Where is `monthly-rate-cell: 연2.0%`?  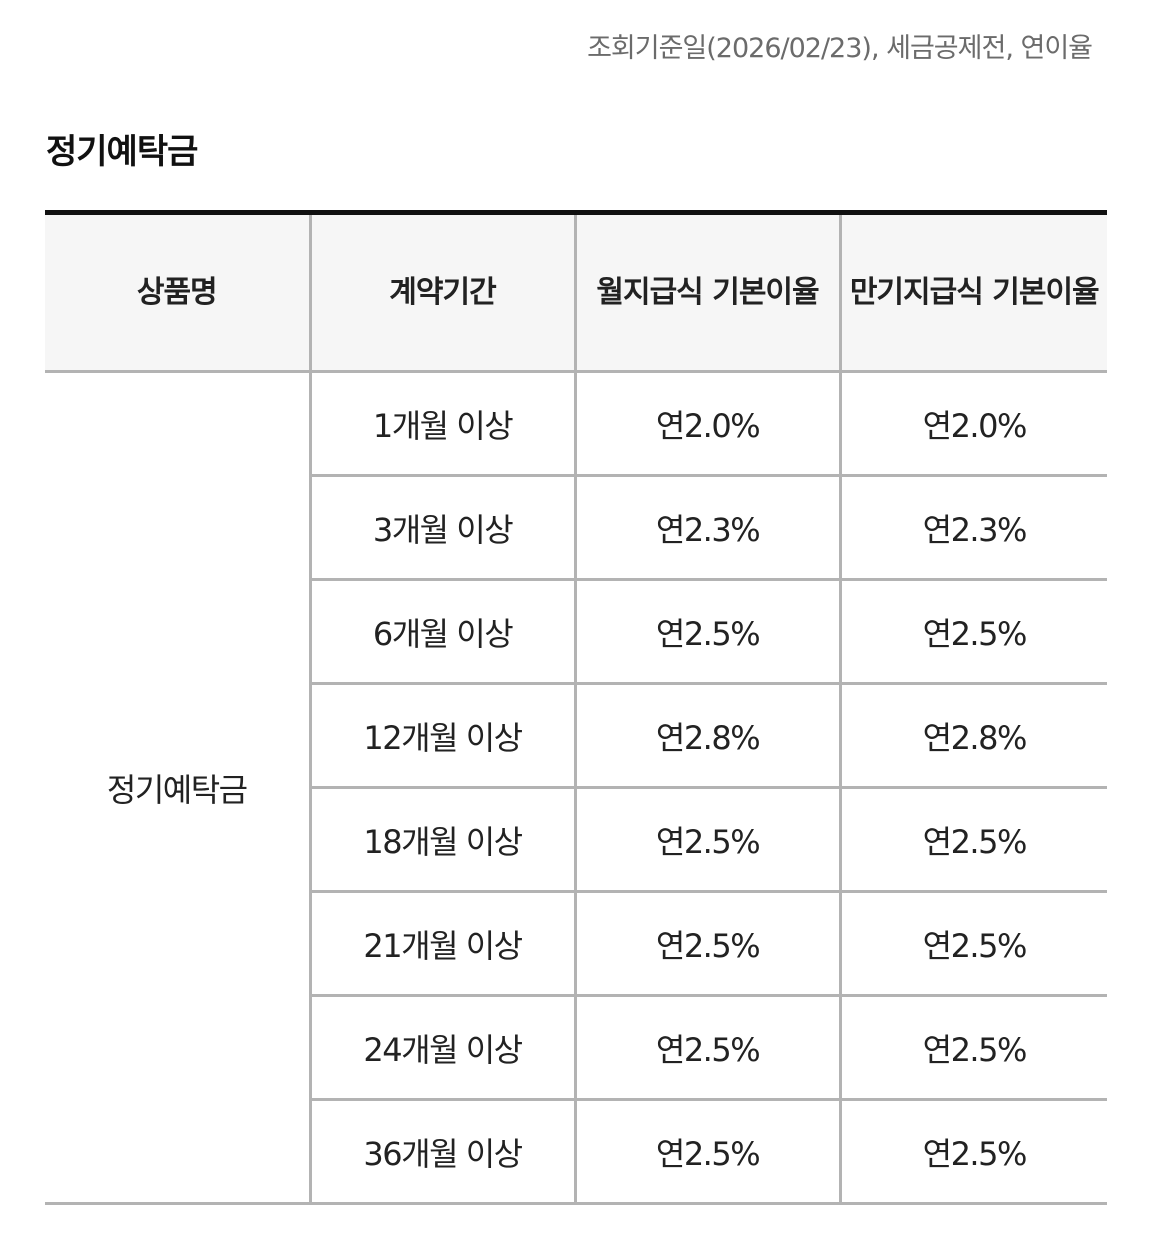 monthly-rate-cell: 연2.0% is located at coordinates (706, 424).